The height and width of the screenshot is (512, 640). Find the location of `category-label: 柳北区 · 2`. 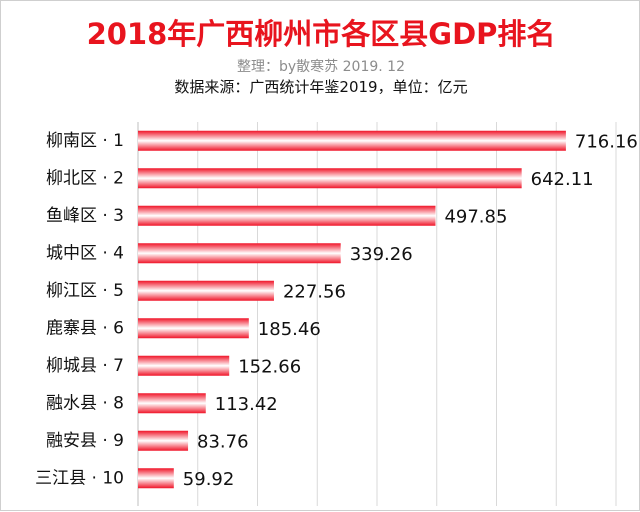

category-label: 柳北区 · 2 is located at coordinates (85, 178).